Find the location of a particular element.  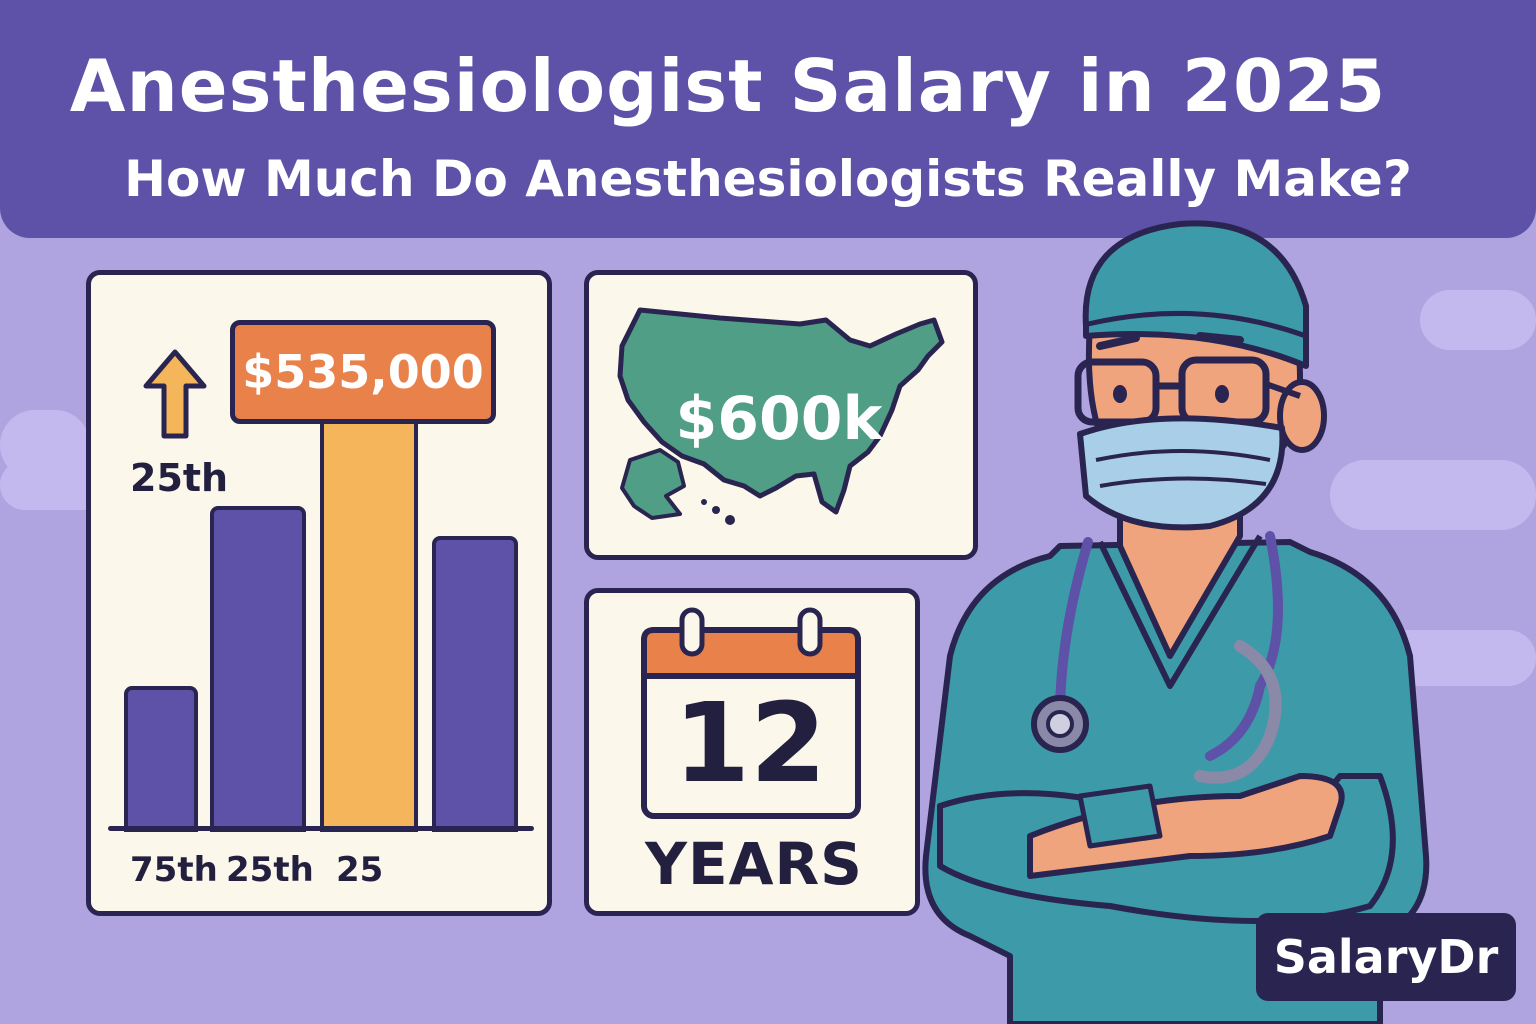

usa-map-icon is located at coordinates (781, 416).